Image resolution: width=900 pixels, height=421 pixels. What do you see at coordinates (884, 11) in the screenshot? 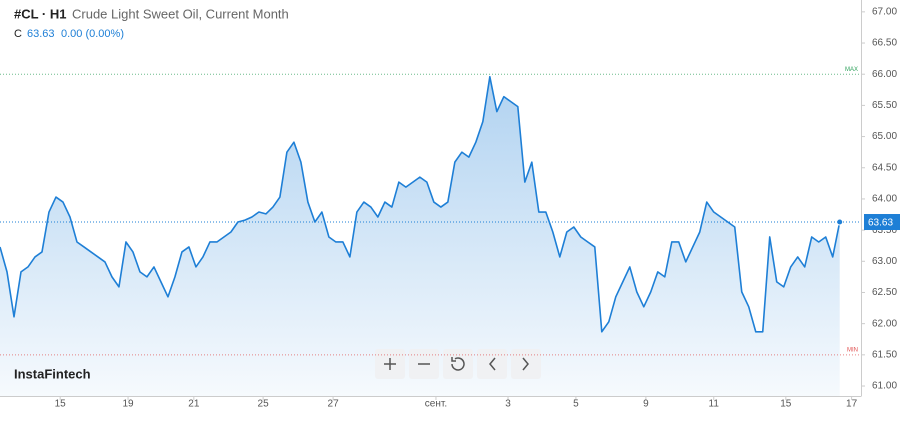
I see `y-tick-label: 67.00` at bounding box center [884, 11].